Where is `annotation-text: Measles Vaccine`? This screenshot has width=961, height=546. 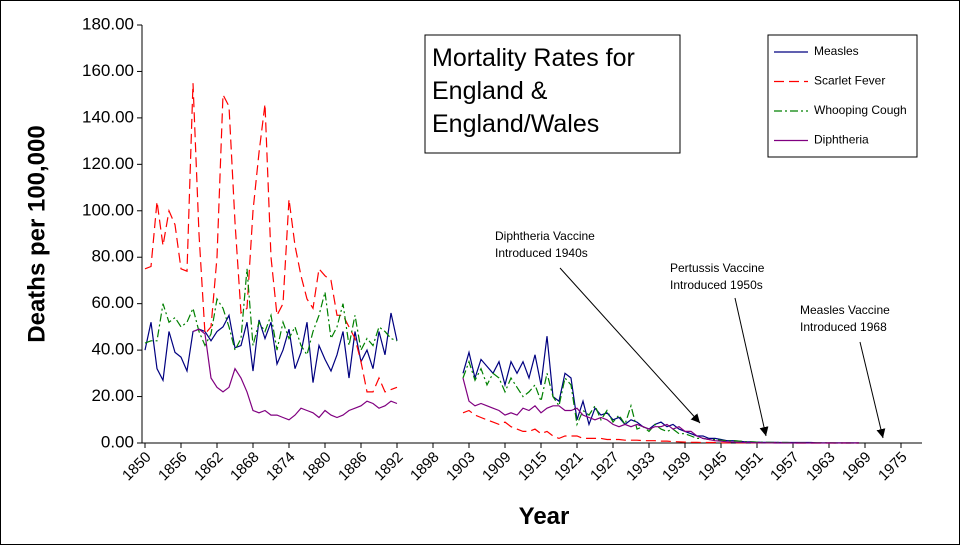 annotation-text: Measles Vaccine is located at coordinates (845, 310).